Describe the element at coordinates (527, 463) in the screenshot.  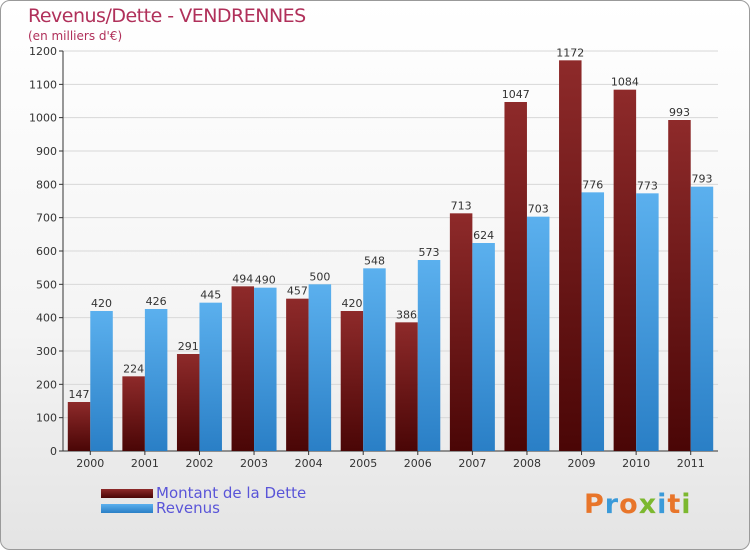
I see `x-tick-label: 2008` at that location.